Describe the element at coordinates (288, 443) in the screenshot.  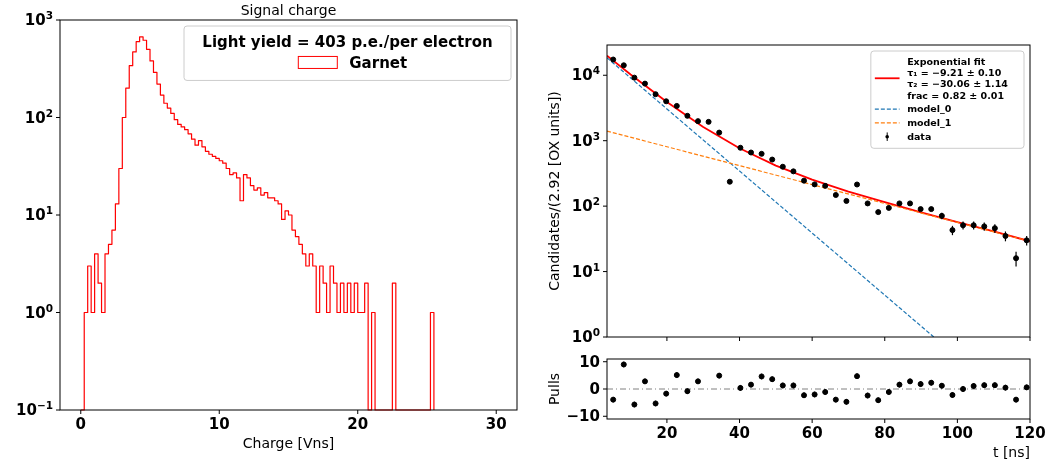
I see `x-axis-title: Charge [Vns]` at that location.